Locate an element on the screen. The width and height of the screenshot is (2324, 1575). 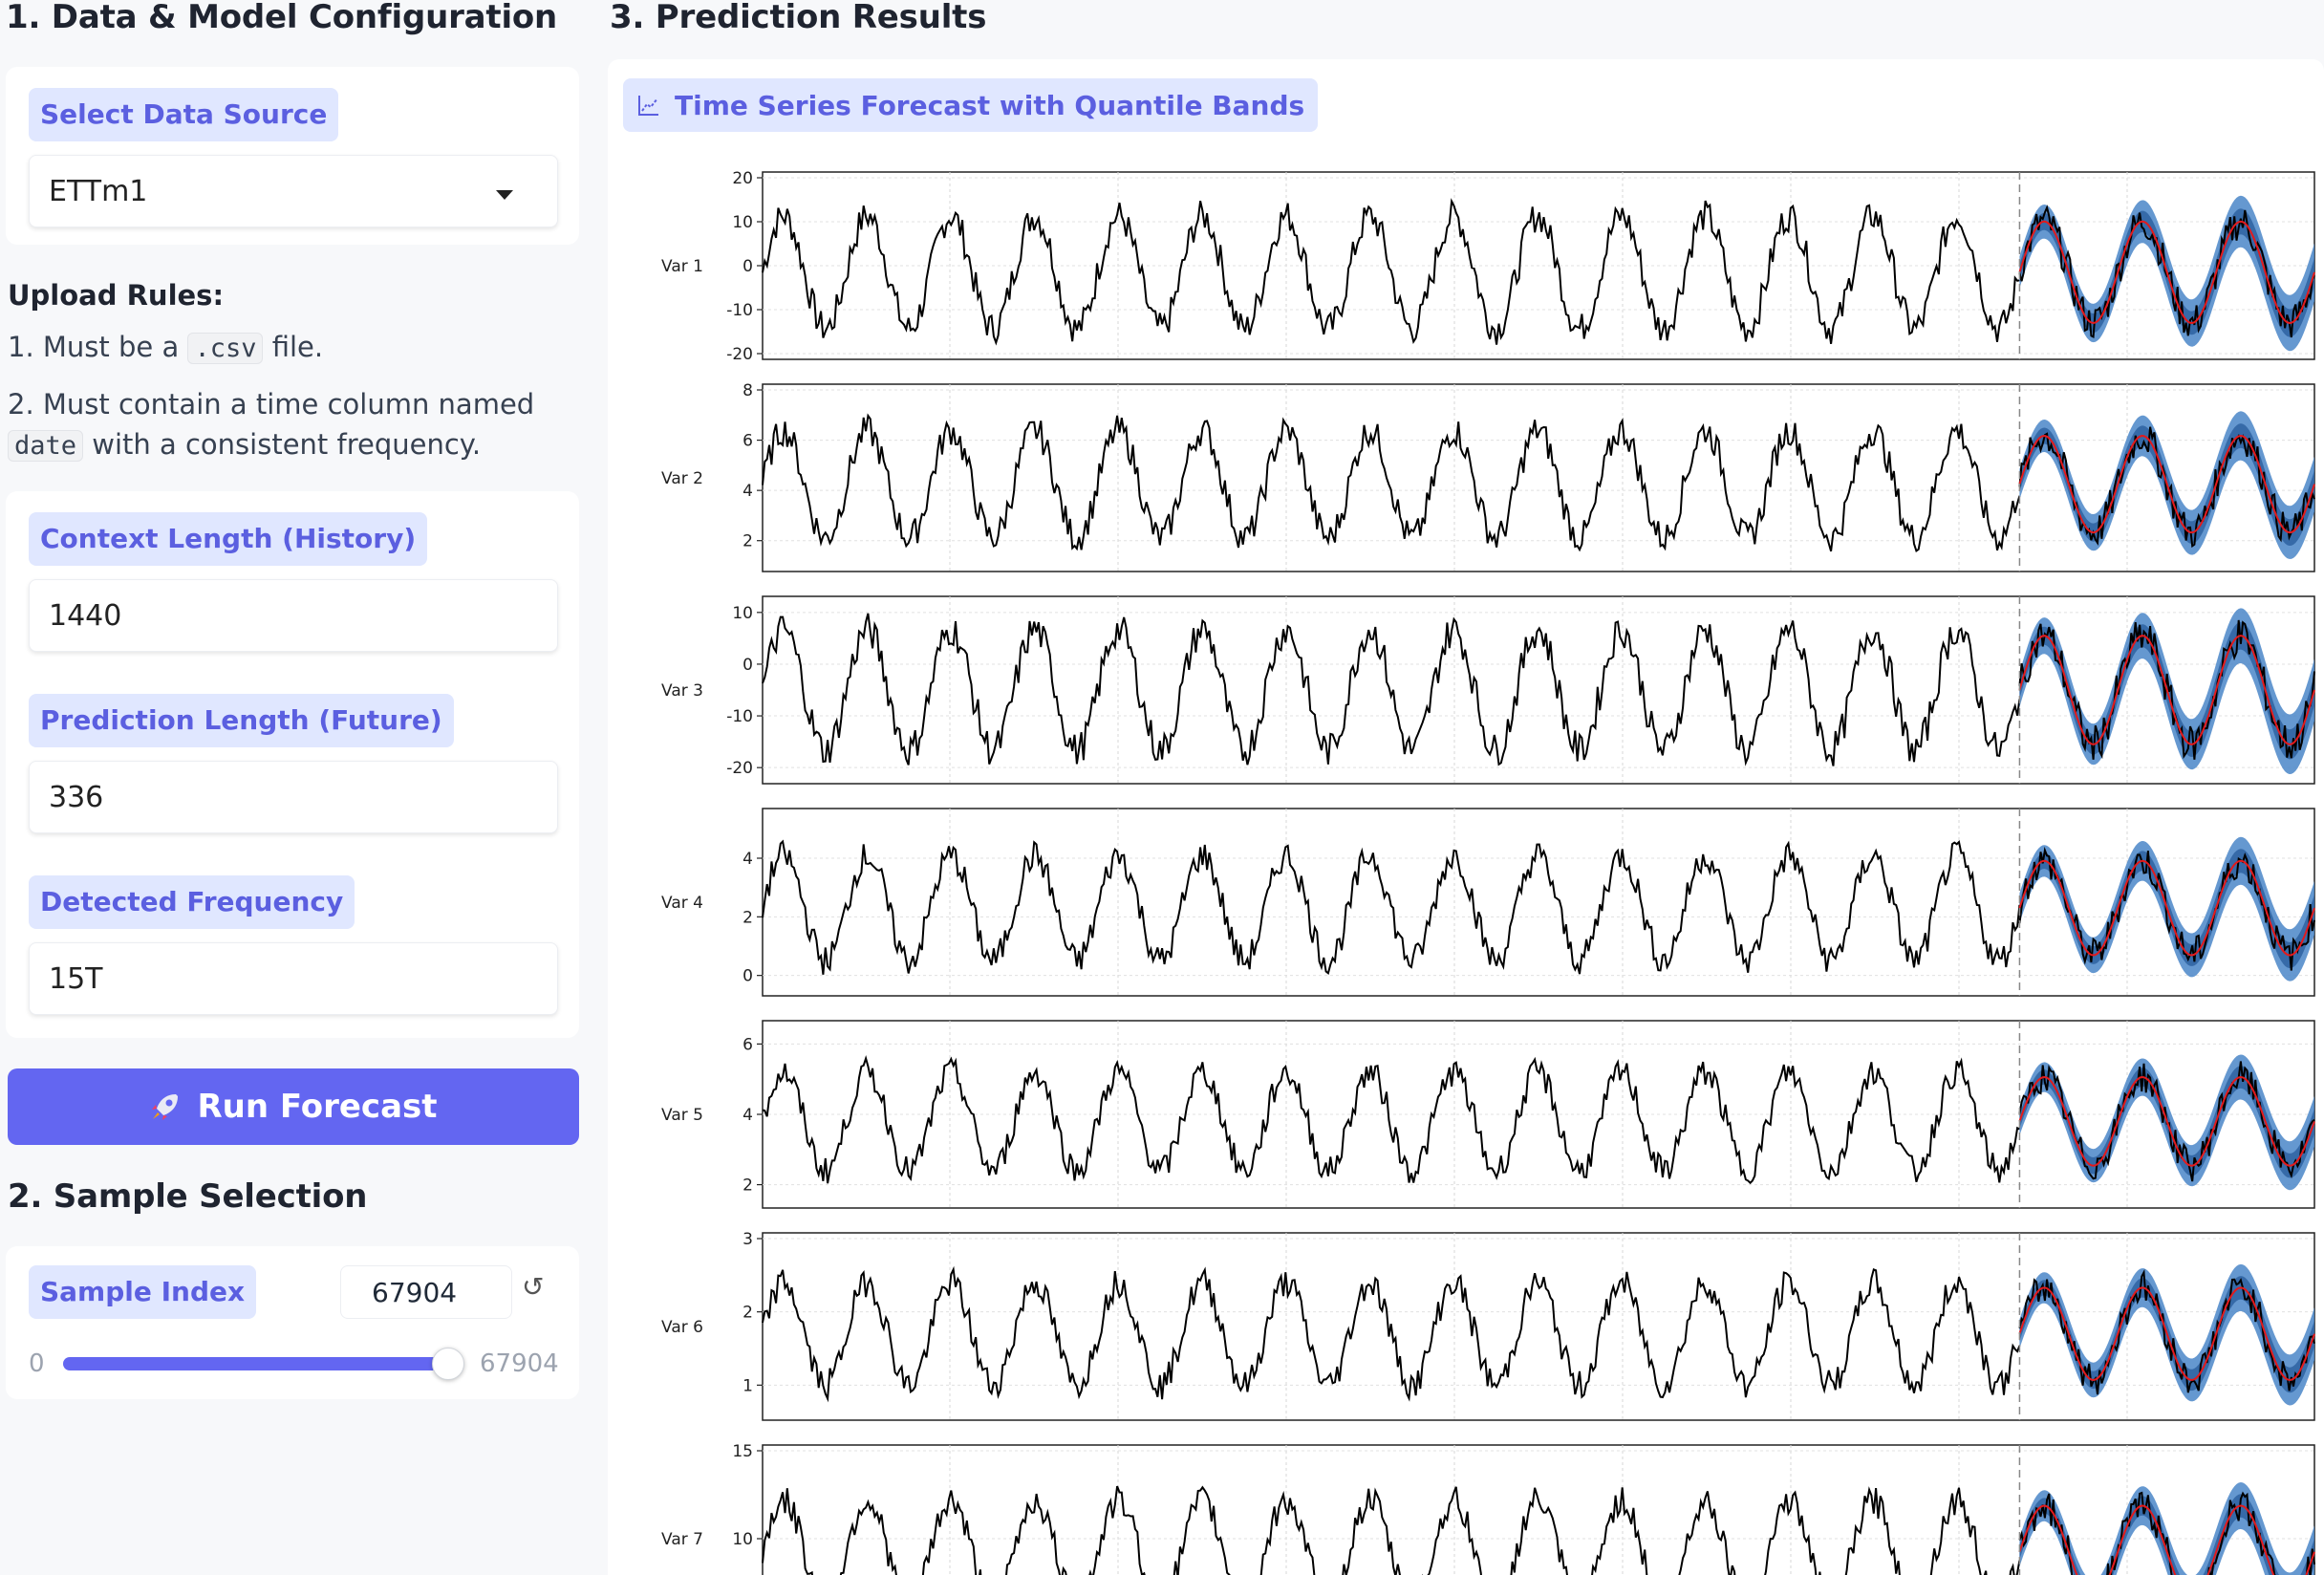
context-length-value: 1440 is located at coordinates (86, 615).